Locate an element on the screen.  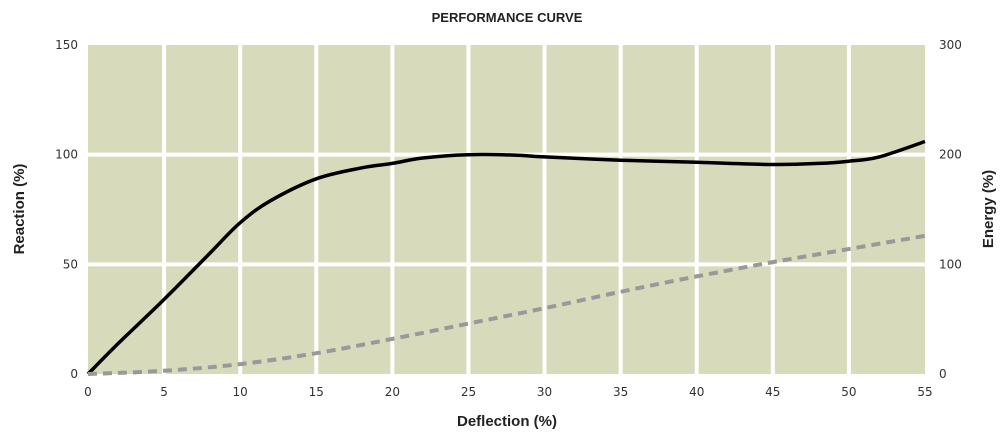
y-axis-label-left: Reaction (%) is located at coordinates (19, 209).